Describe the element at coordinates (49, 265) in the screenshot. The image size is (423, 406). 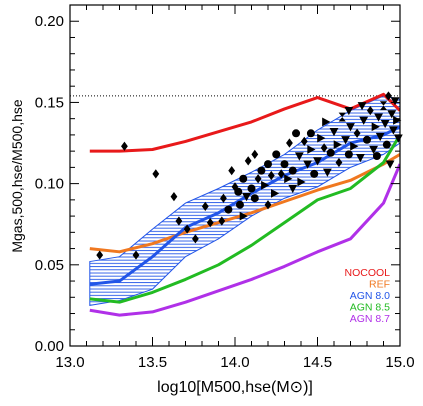
I see `y-tick-label: 0.05` at that location.